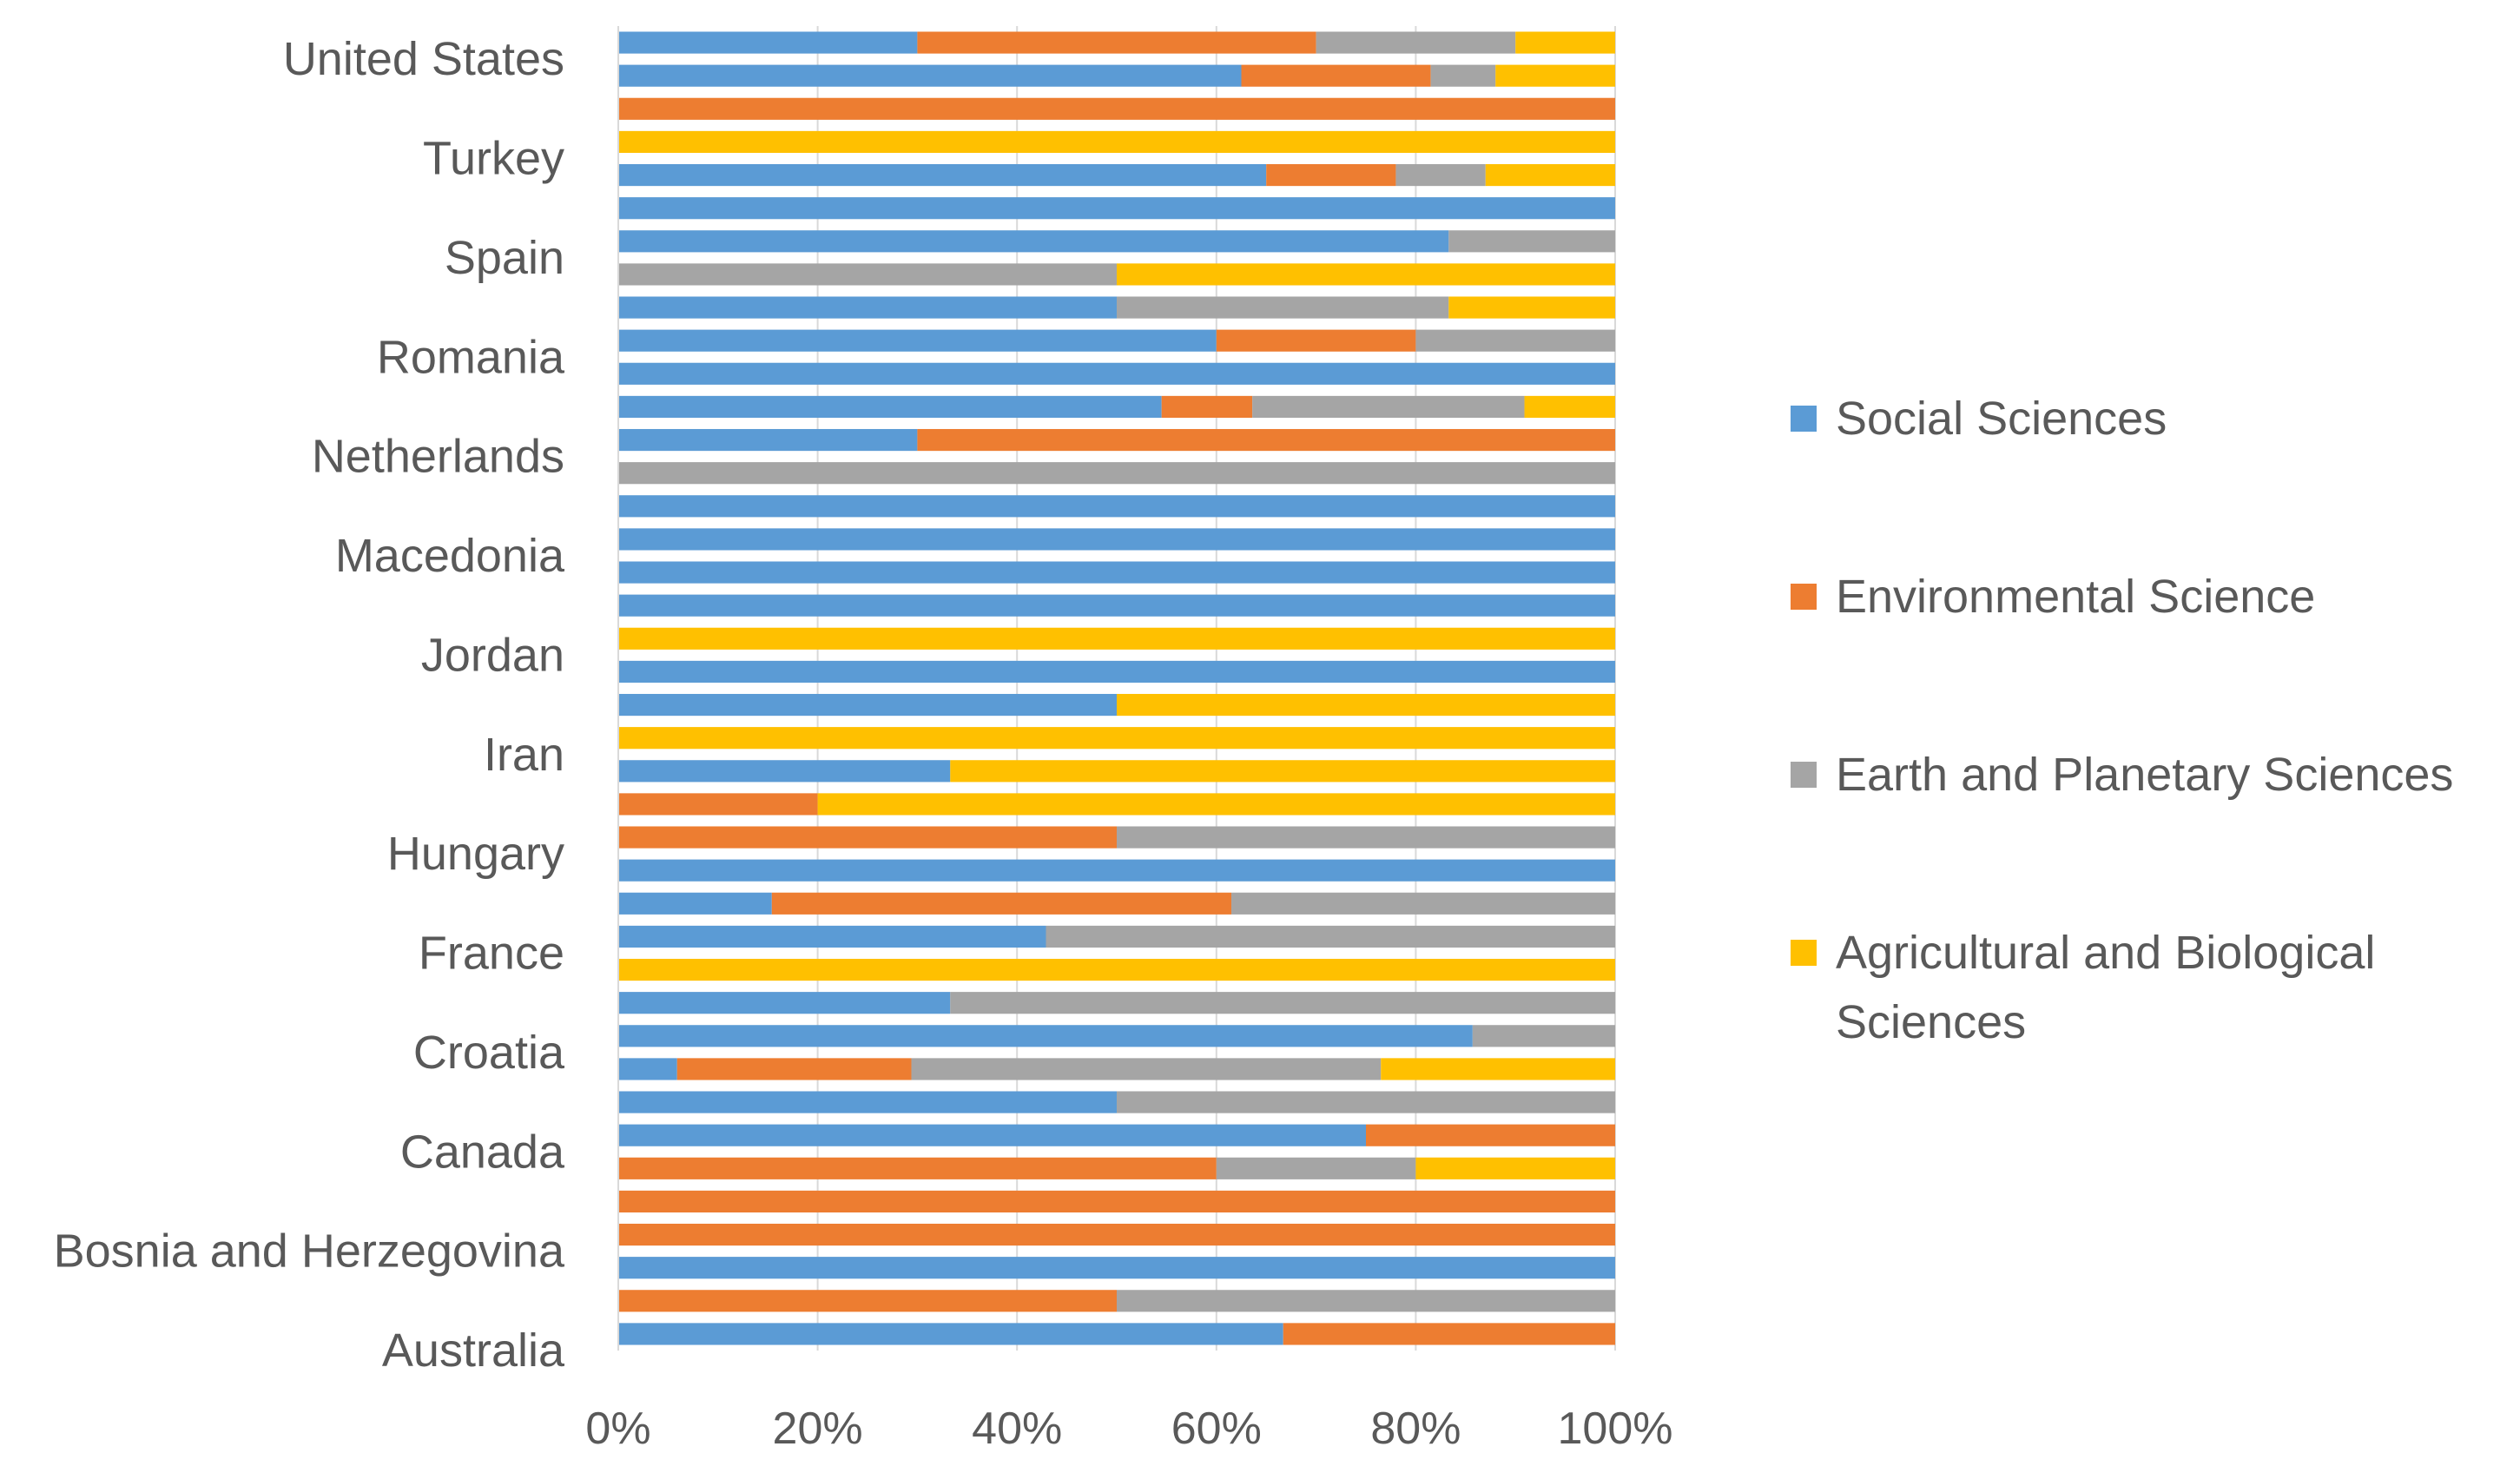 The width and height of the screenshot is (2520, 1473). What do you see at coordinates (492, 655) in the screenshot?
I see `y-category-label: Jordan` at bounding box center [492, 655].